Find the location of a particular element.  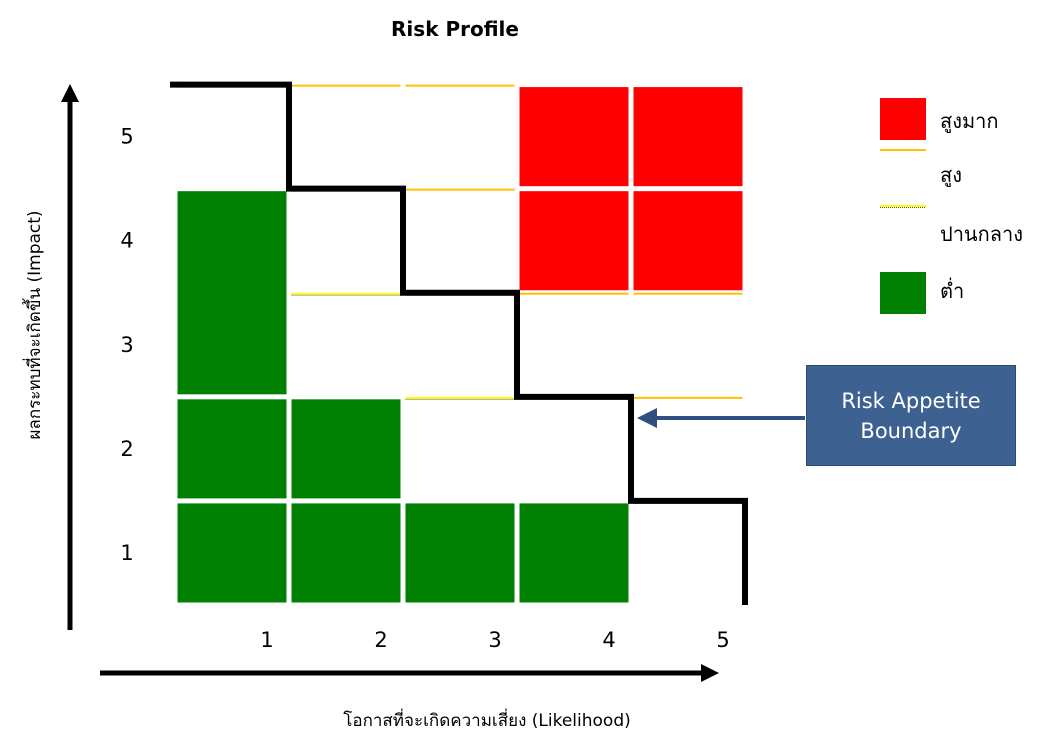

cell-l4-i4 is located at coordinates (574, 241).